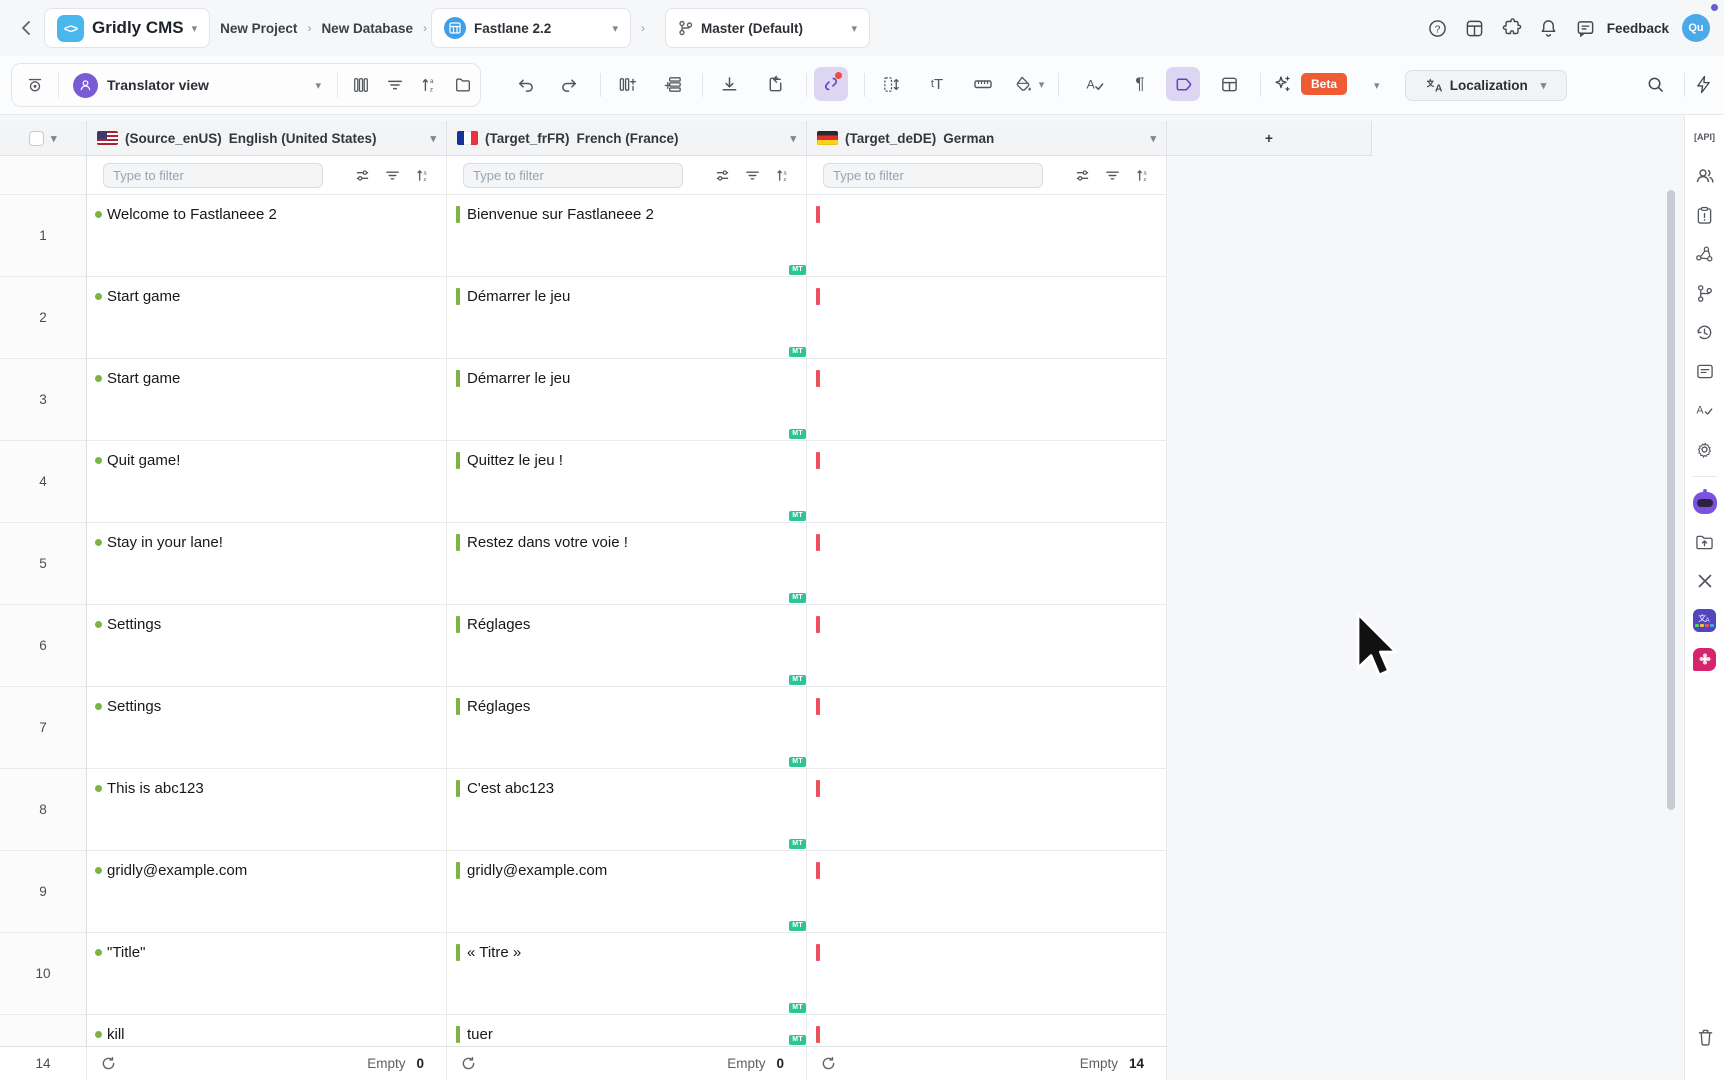 The image size is (1724, 1080). I want to click on cell-source-en: "Title", so click(267, 974).